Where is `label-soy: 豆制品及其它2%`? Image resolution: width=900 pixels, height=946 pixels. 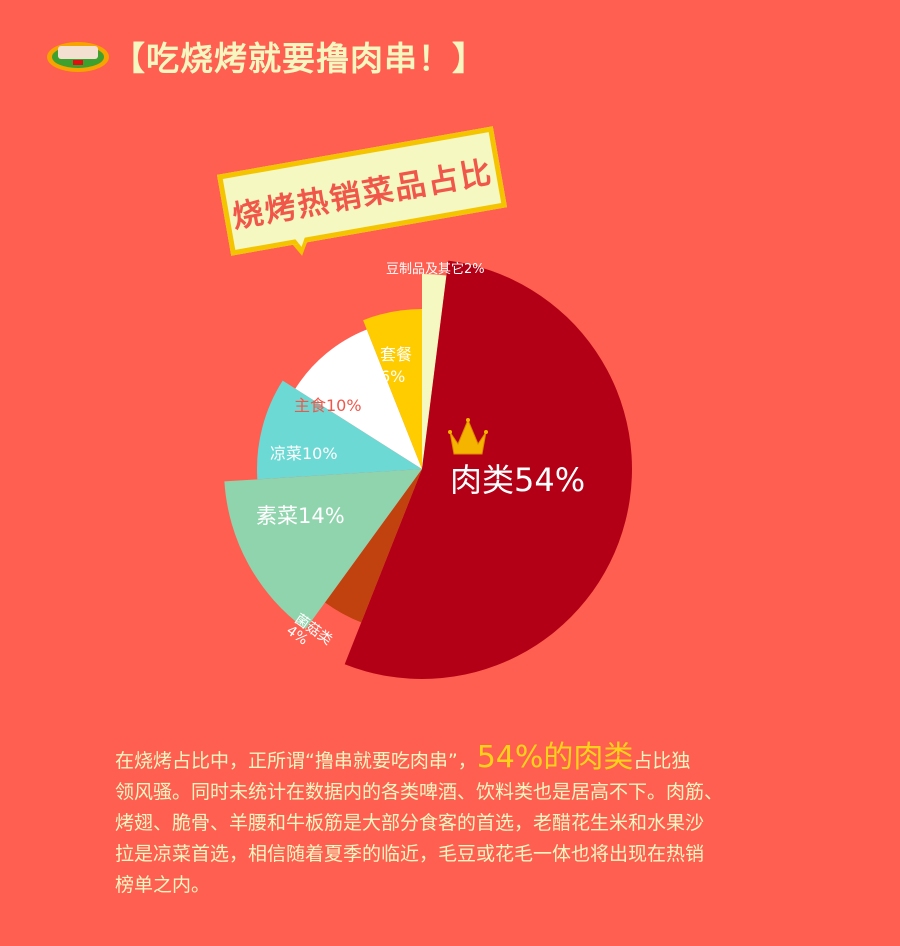
label-soy: 豆制品及其它2% is located at coordinates (435, 269).